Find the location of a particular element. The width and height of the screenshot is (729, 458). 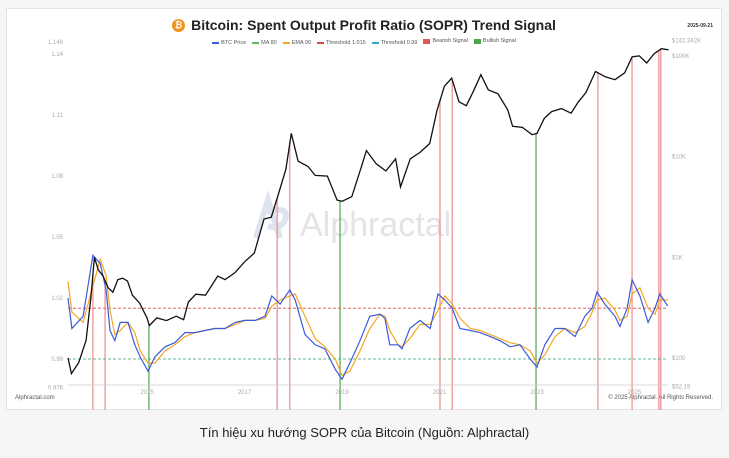

right-axis-tick: $1K is located at coordinates (677, 258).